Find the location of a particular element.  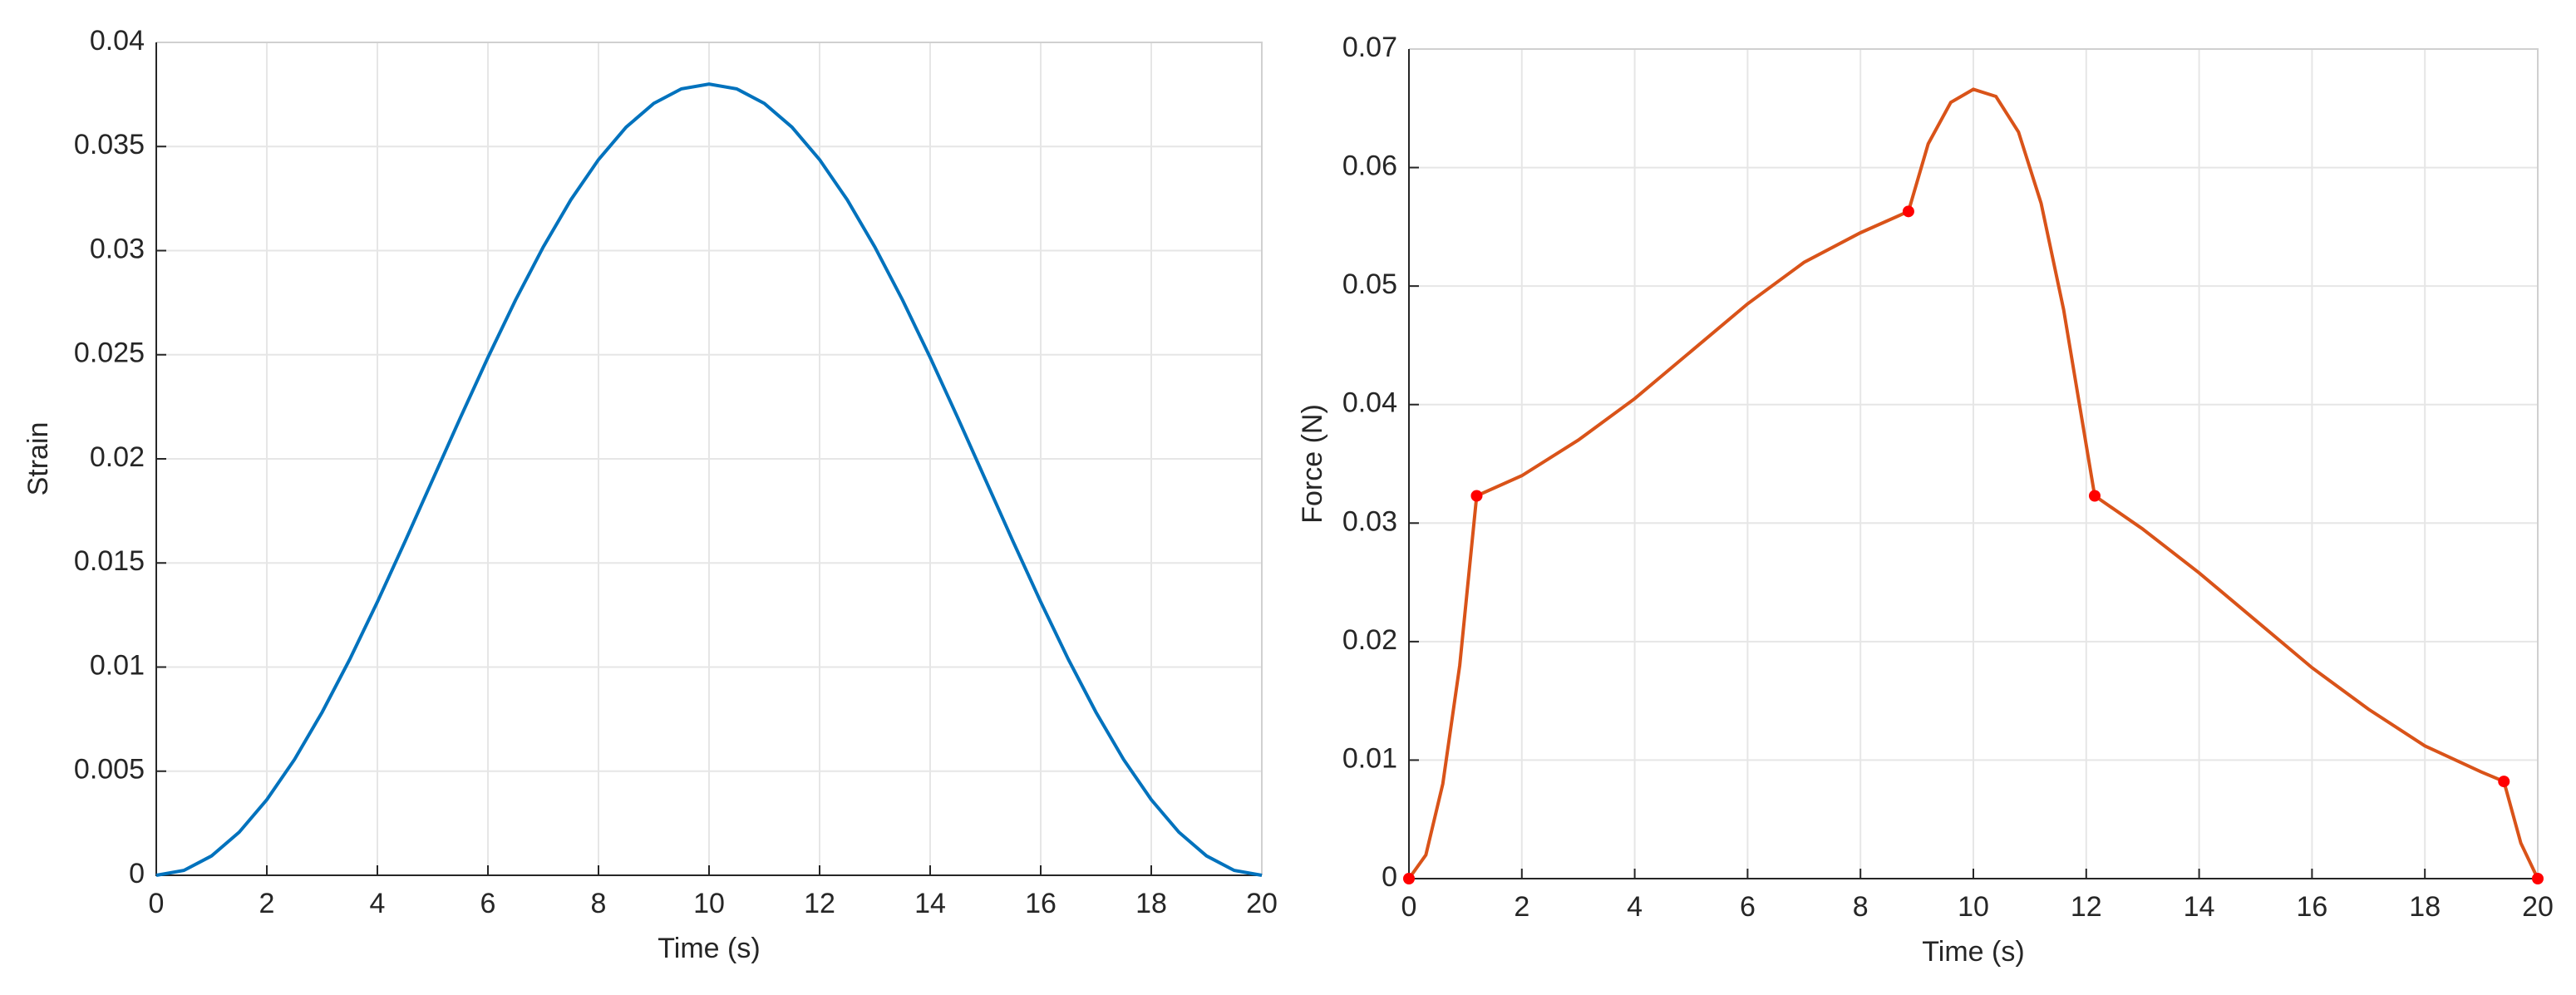

y-tick-label: 0.025 is located at coordinates (109, 353).